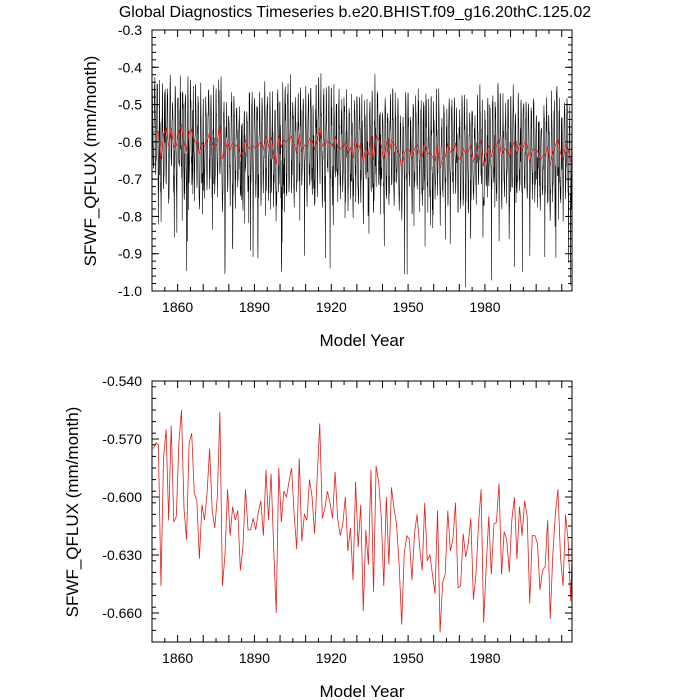 This screenshot has width=700, height=700. What do you see at coordinates (130, 142) in the screenshot?
I see `top-y-tick-label: -0.6` at bounding box center [130, 142].